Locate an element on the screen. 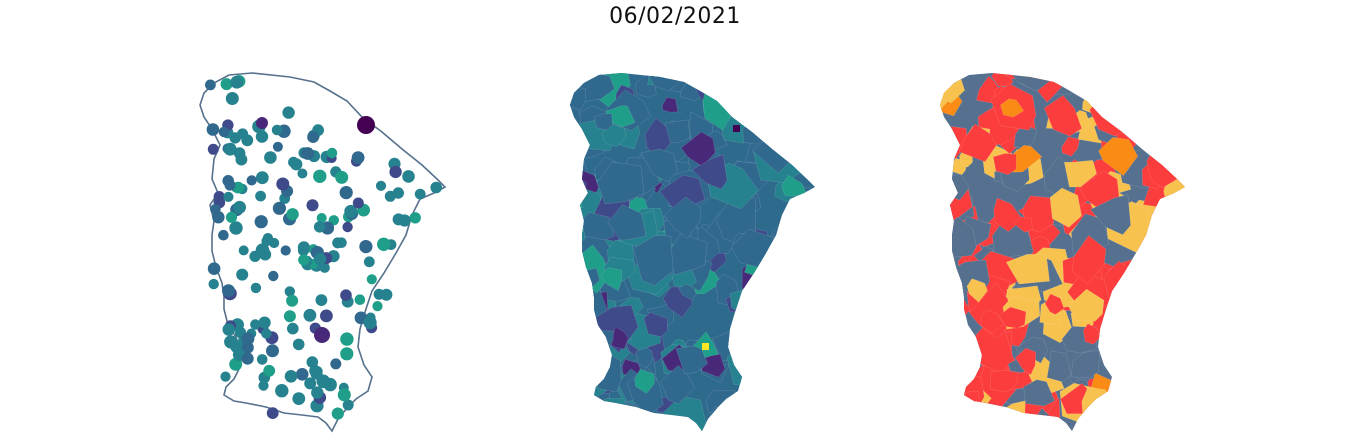  station-points is located at coordinates (323, 247).